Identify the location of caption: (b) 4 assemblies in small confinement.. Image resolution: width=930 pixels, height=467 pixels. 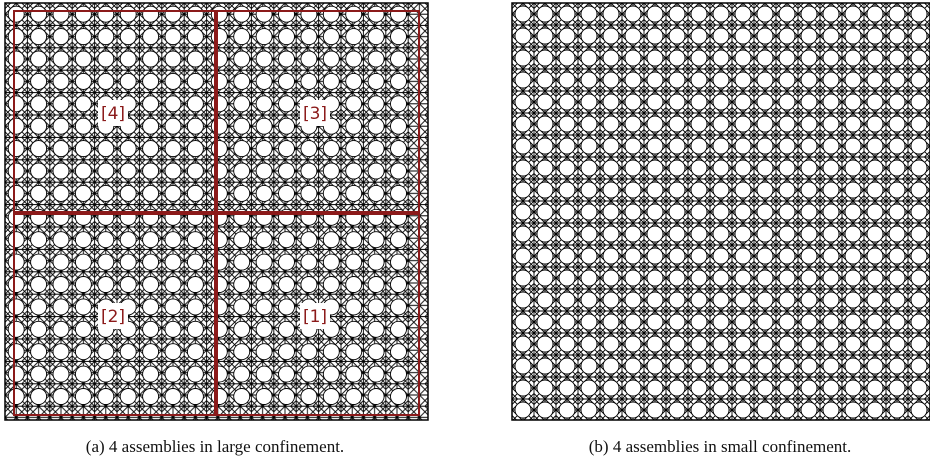
(720, 446).